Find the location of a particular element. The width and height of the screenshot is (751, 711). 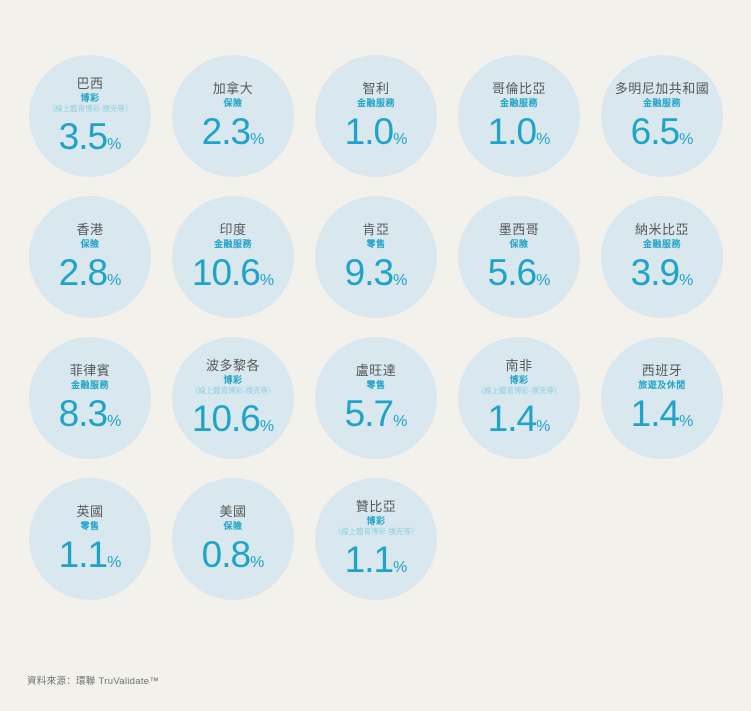

bubble-zambia: 贊比亞 博彩 （線上體育博彩·撲克等） 1.1% is located at coordinates (376, 539).